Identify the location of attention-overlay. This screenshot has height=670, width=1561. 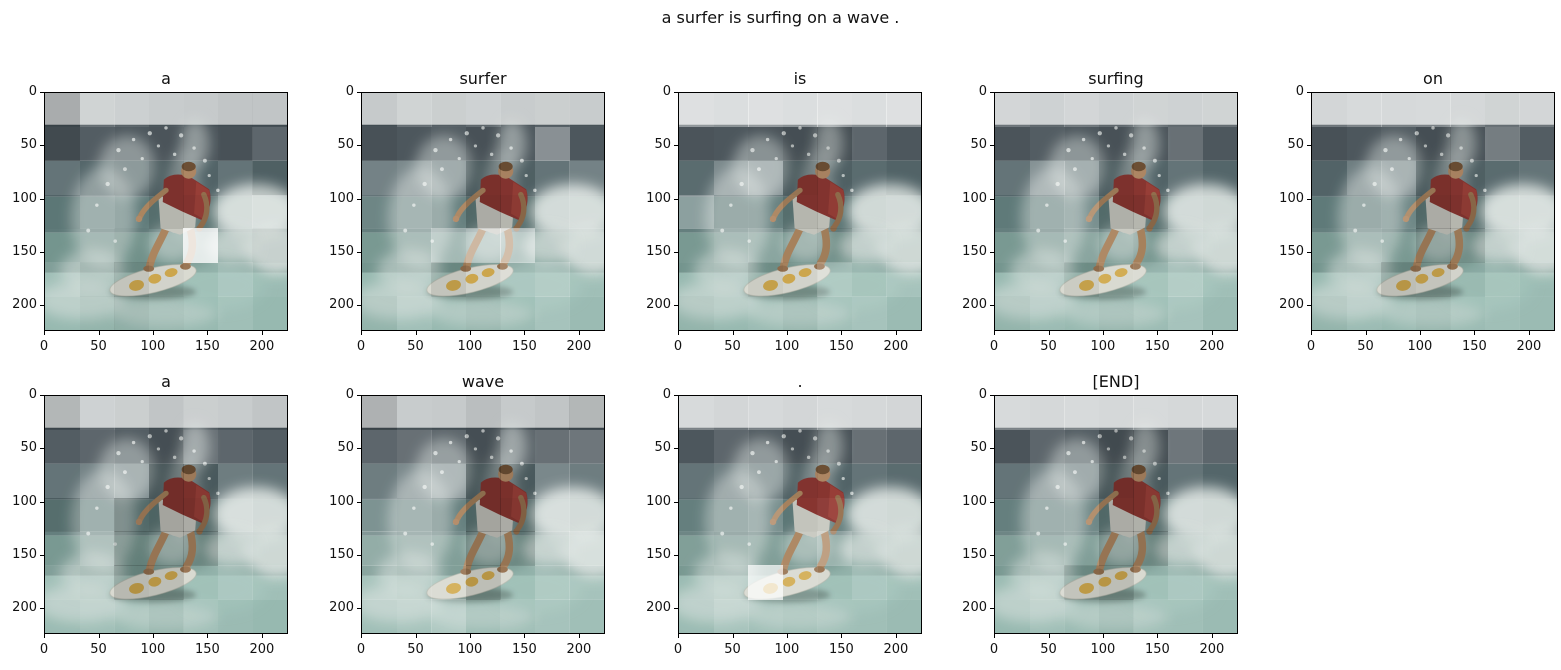
(1116, 211).